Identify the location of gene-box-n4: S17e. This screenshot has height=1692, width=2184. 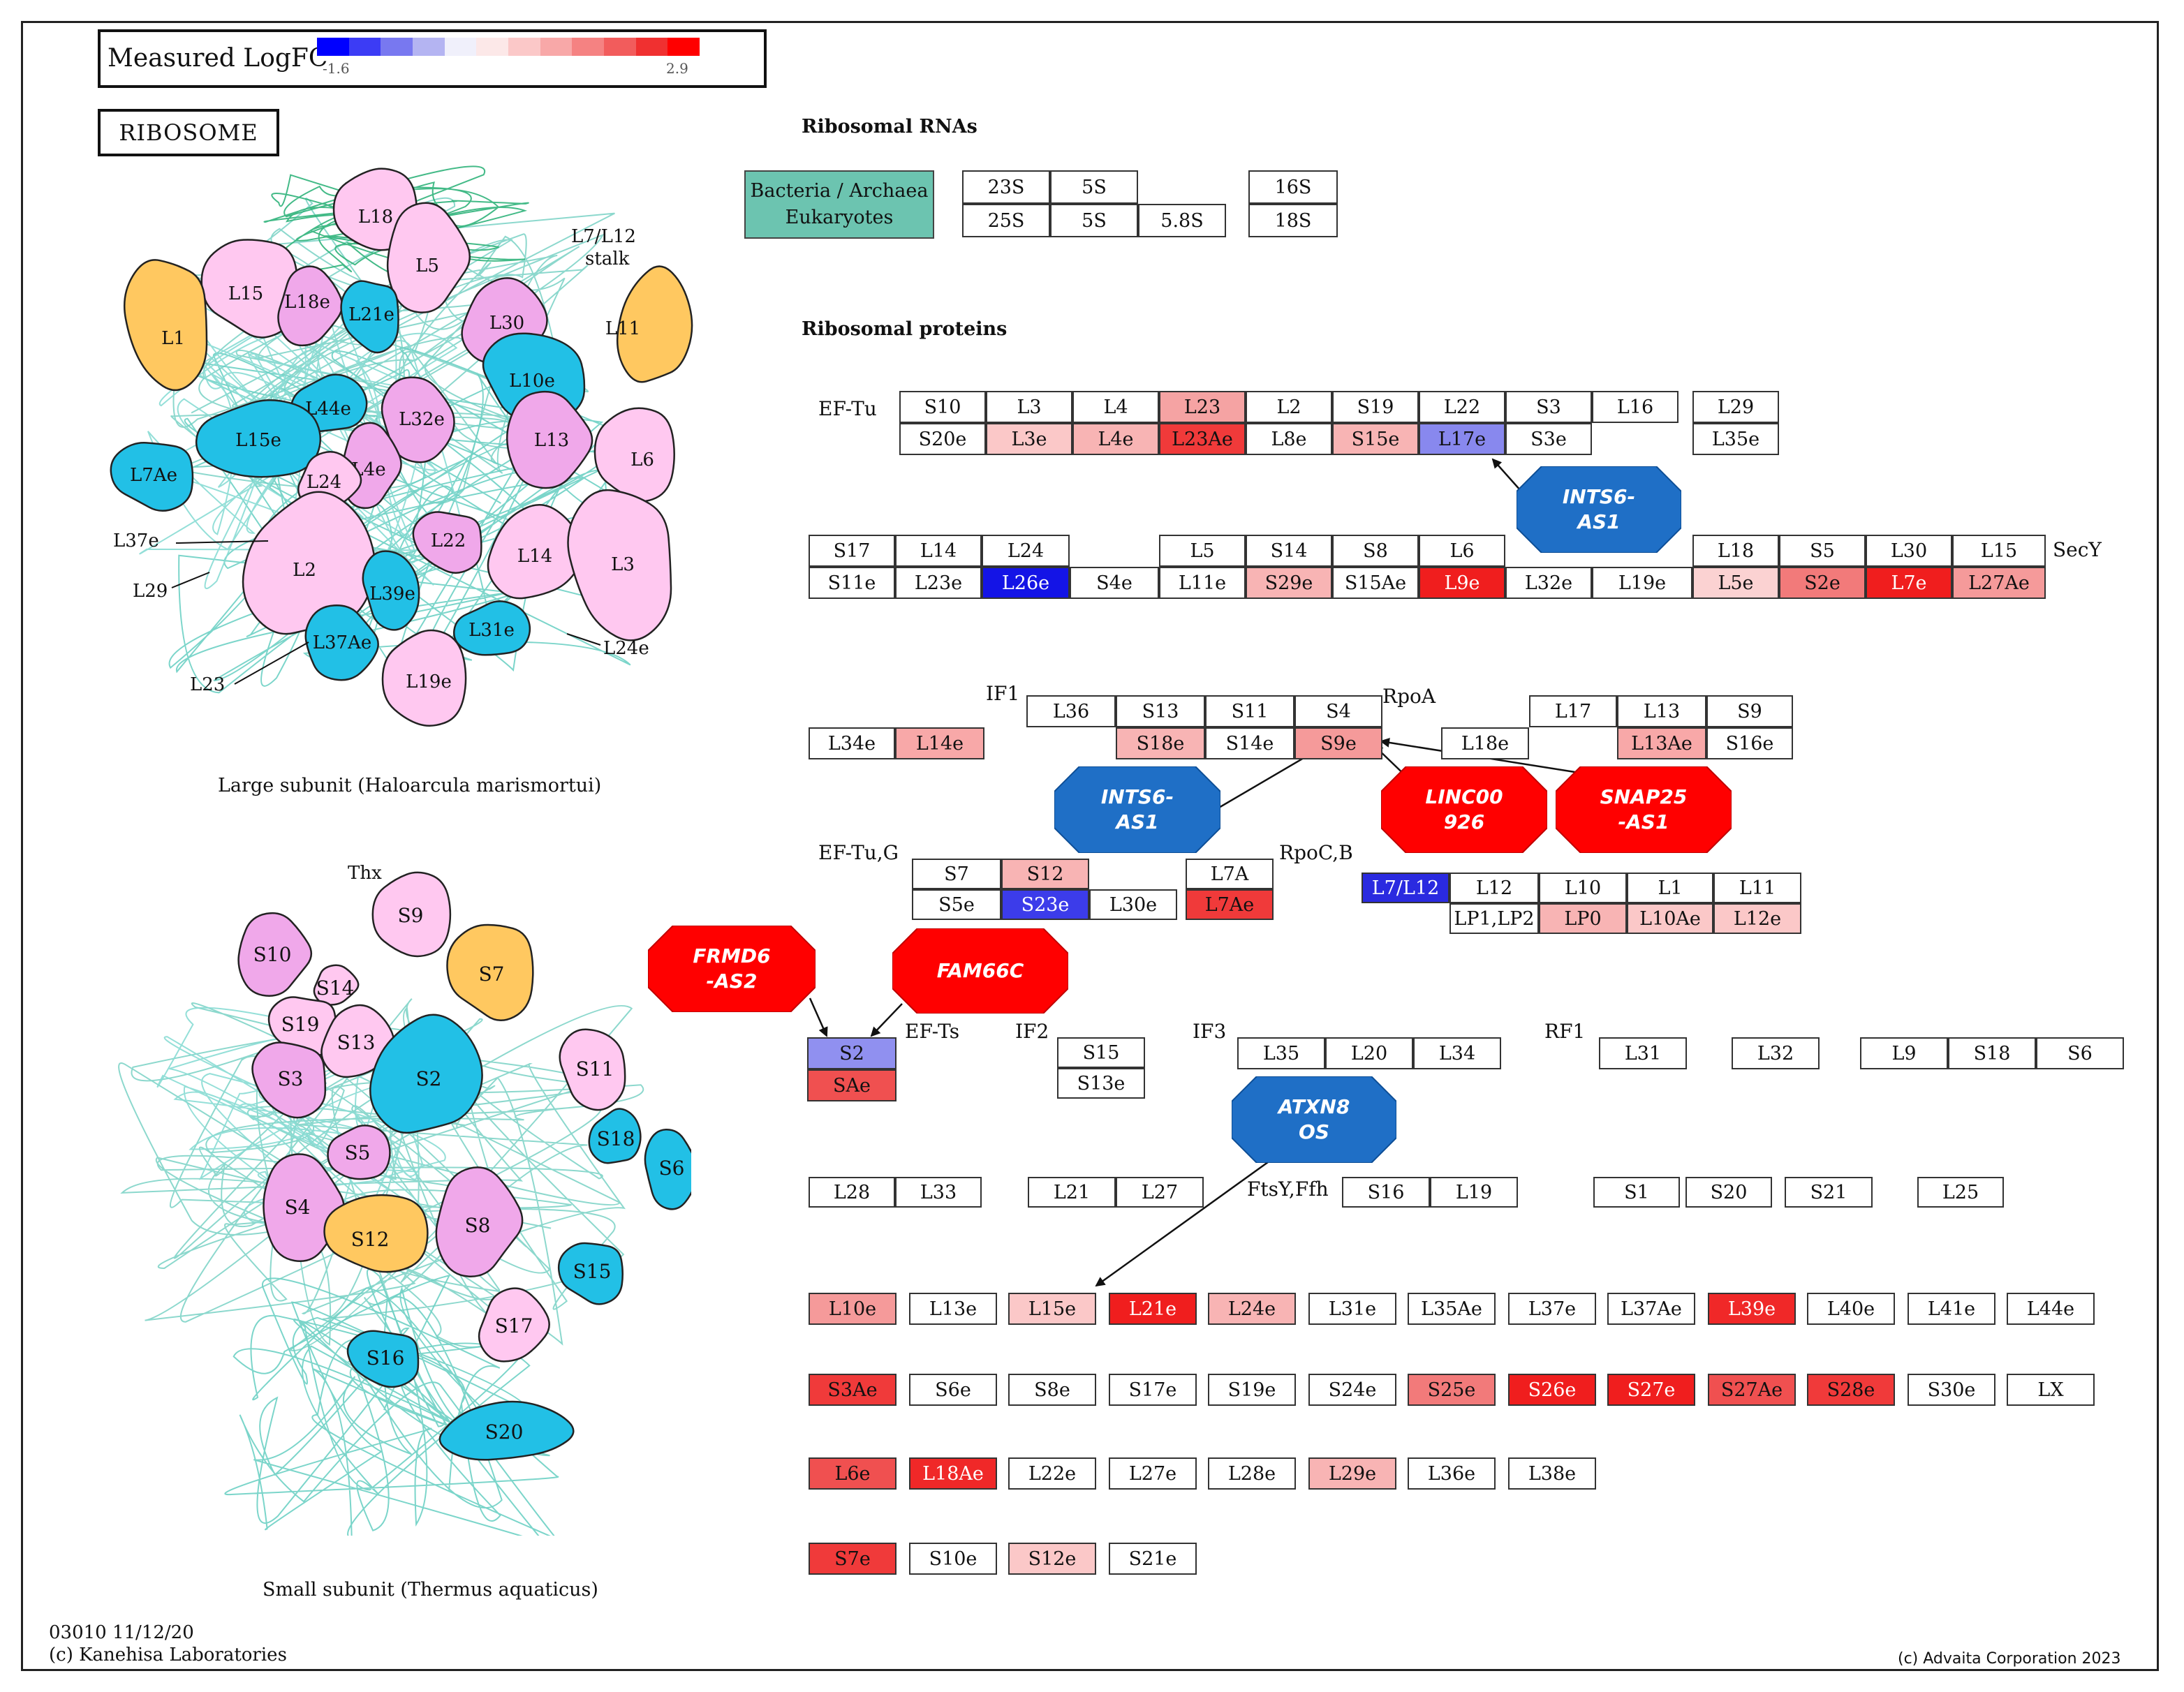
(1153, 1390).